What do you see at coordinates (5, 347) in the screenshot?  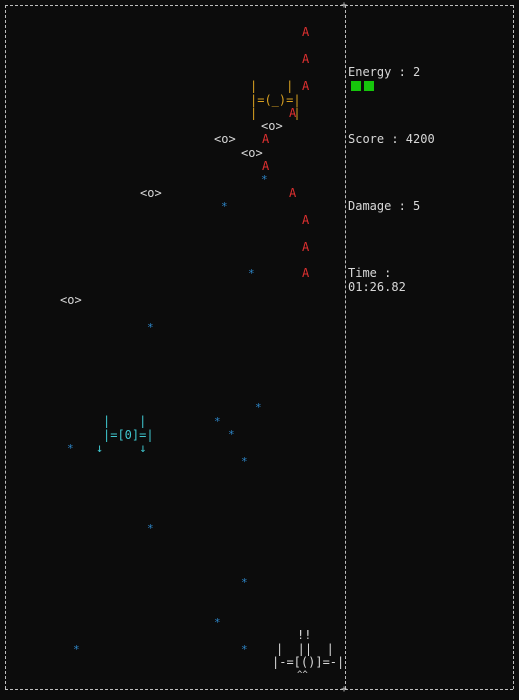 I see `left-border` at bounding box center [5, 347].